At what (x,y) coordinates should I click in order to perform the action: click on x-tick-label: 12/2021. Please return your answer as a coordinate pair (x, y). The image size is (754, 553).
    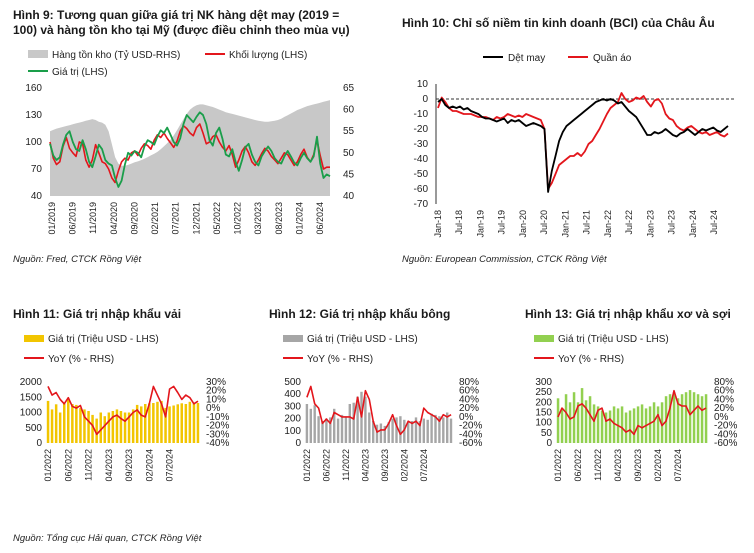
    Looking at the image, I should click on (196, 218).